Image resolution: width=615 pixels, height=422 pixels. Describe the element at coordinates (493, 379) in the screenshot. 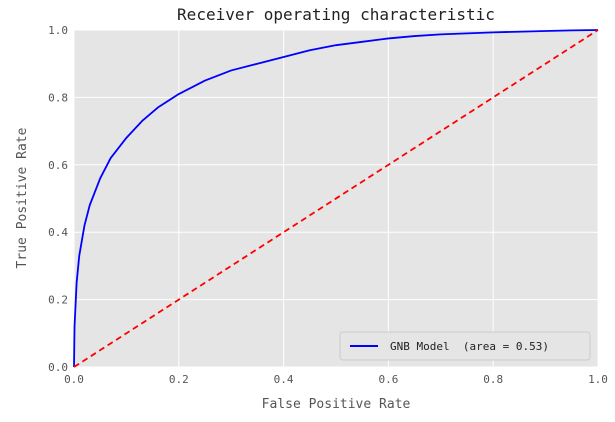

I see `x-tick-label: 0.8` at that location.